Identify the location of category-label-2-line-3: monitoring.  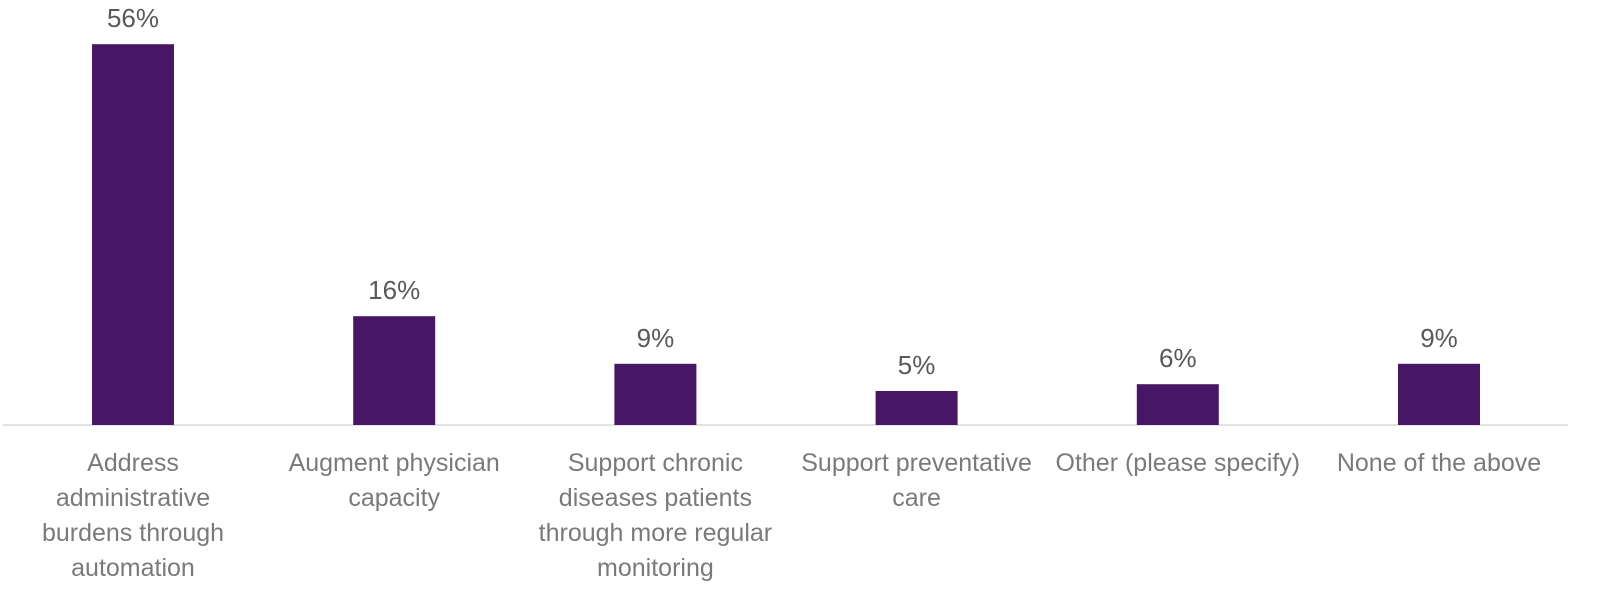
(655, 568).